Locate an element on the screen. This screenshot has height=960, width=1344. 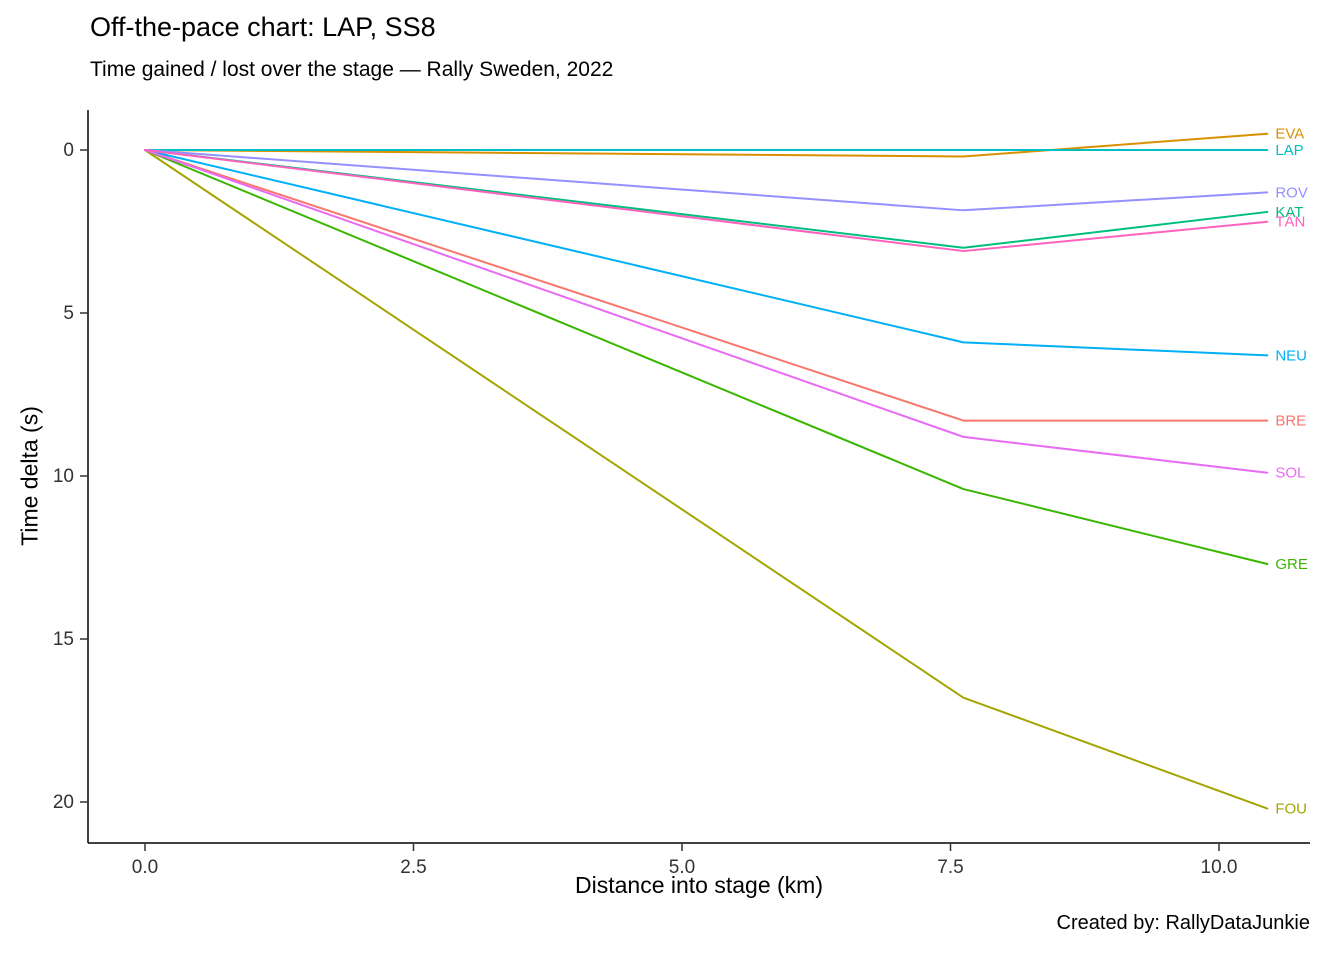
series-label-GRE: GRE is located at coordinates (1291, 564).